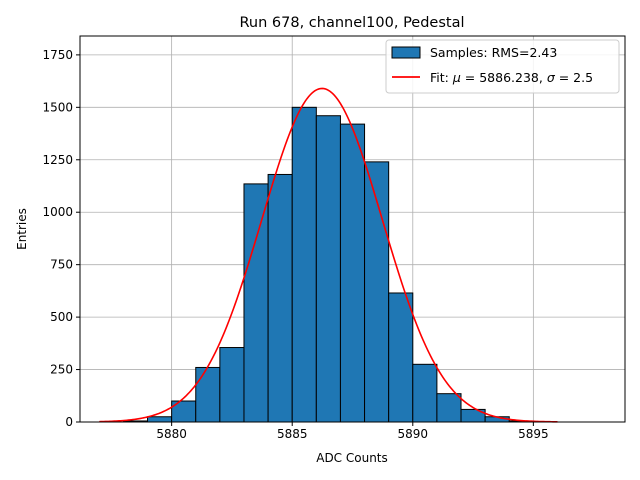 The height and width of the screenshot is (480, 640). Describe the element at coordinates (292, 434) in the screenshot. I see `x-tick-label: 5885` at that location.